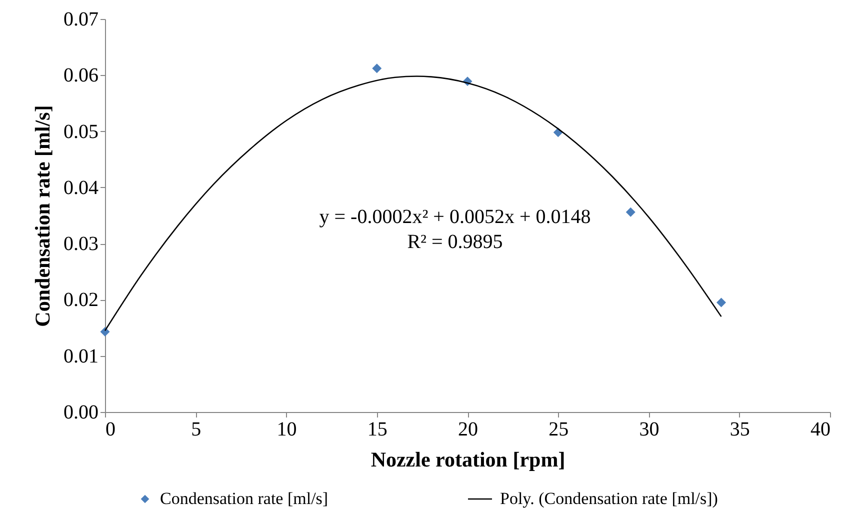  Describe the element at coordinates (609, 498) in the screenshot. I see `legend-label: Poly. (Condensation rate [ml/s])` at that location.